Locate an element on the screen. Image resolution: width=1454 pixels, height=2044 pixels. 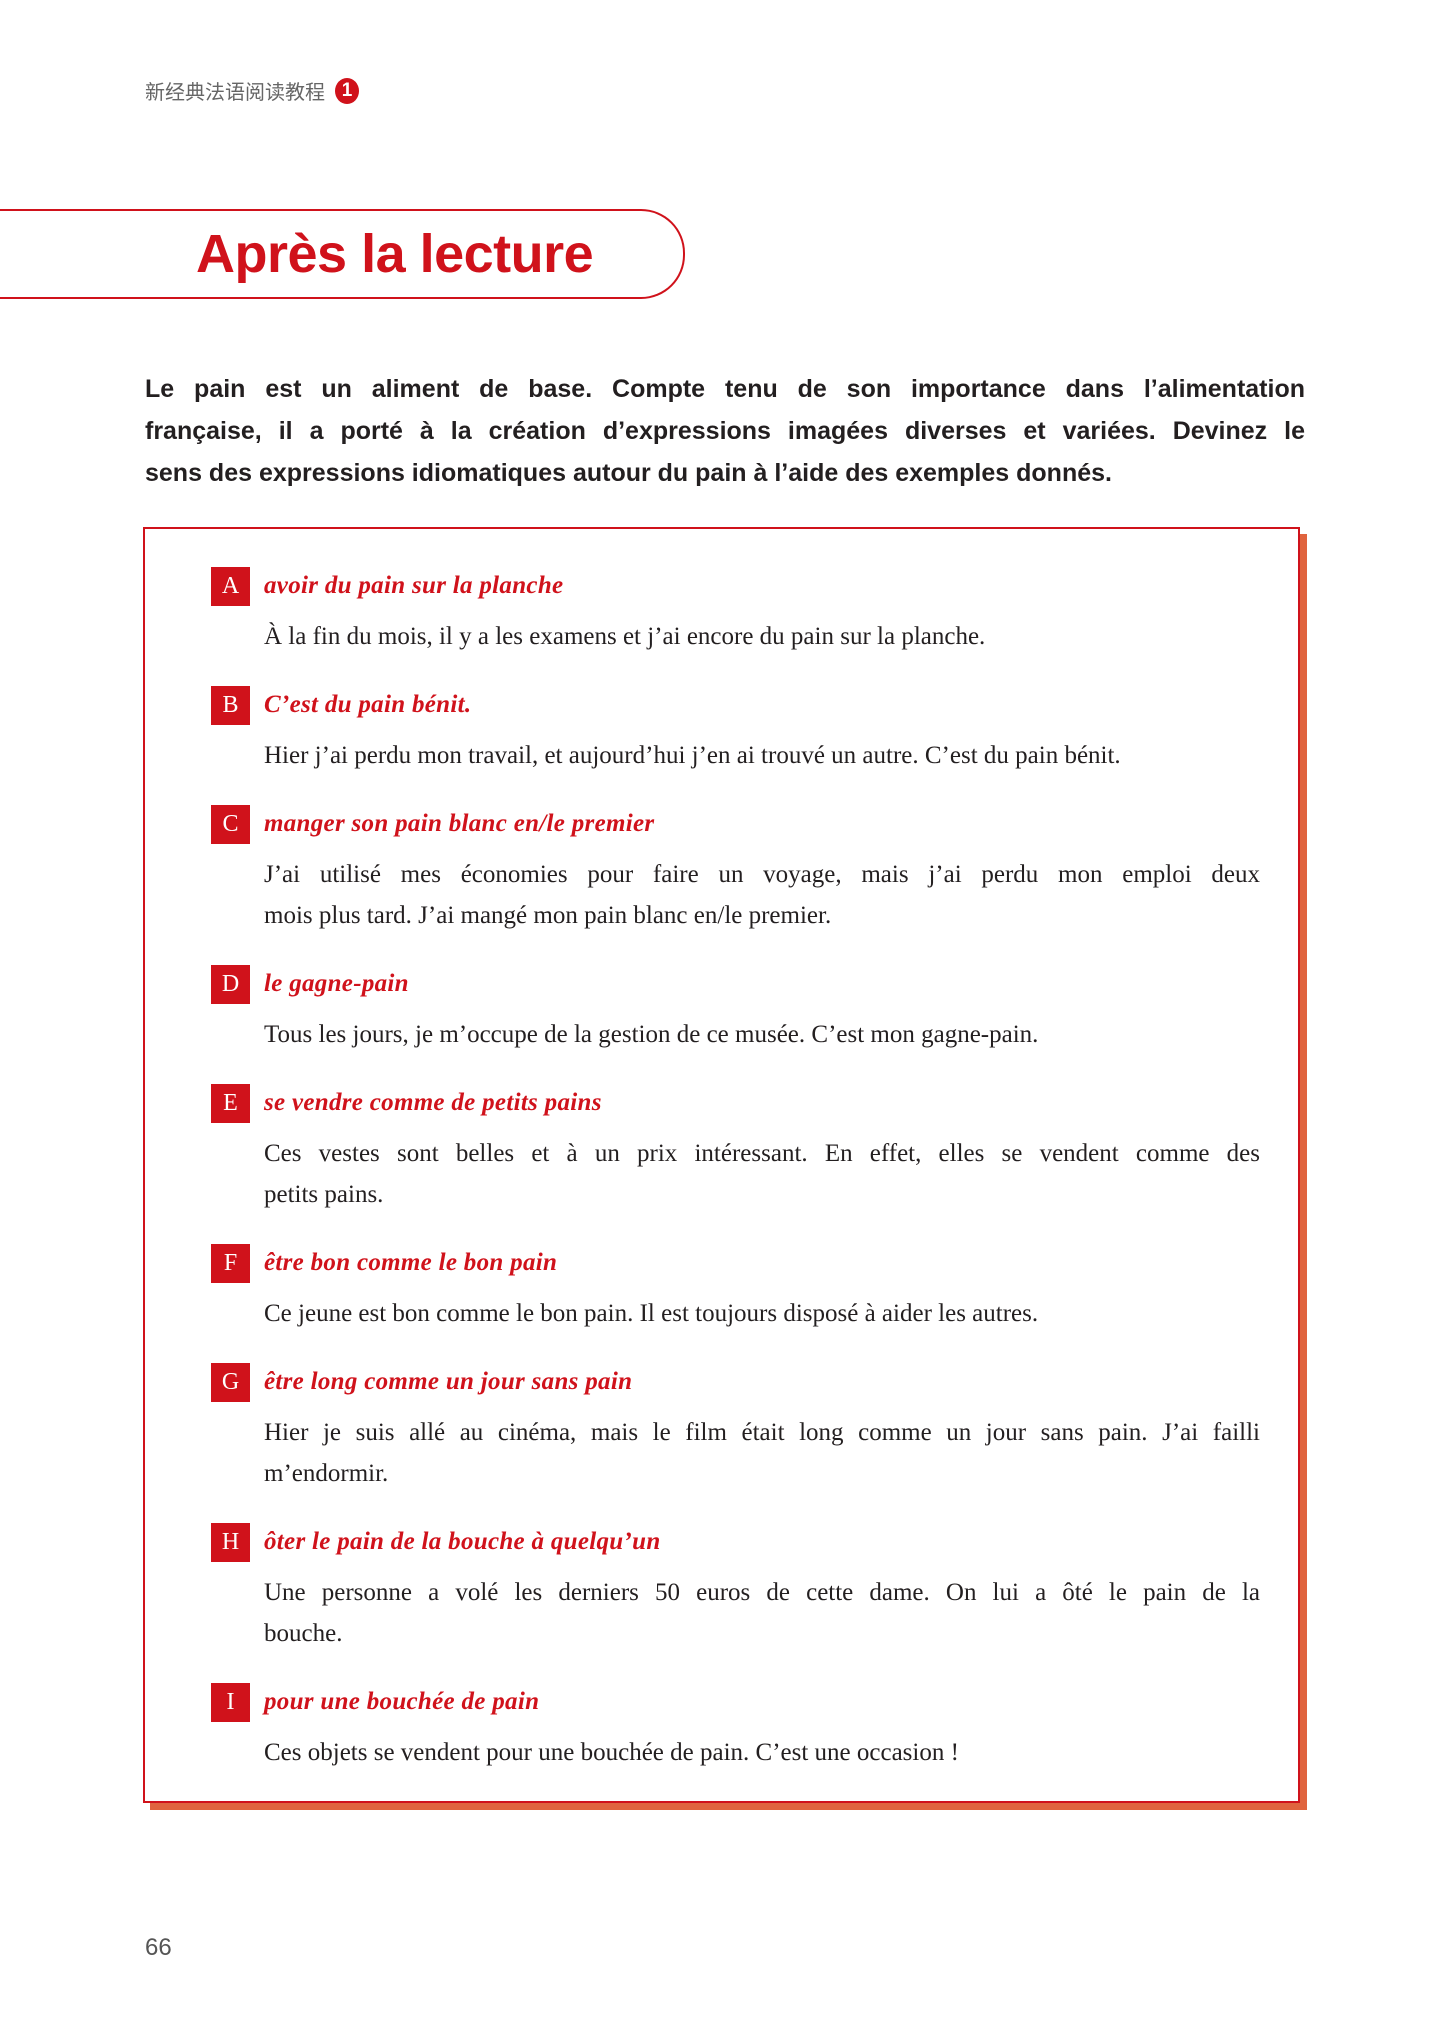
letter-badge: G is located at coordinates (230, 1382).